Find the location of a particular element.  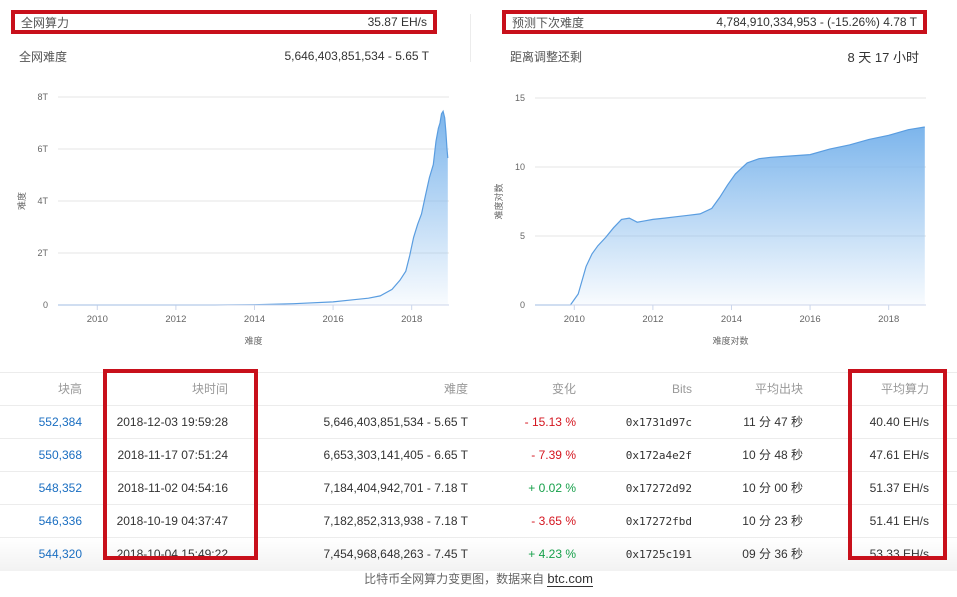

bits-cell: 0x1725c191 is located at coordinates (658, 554).